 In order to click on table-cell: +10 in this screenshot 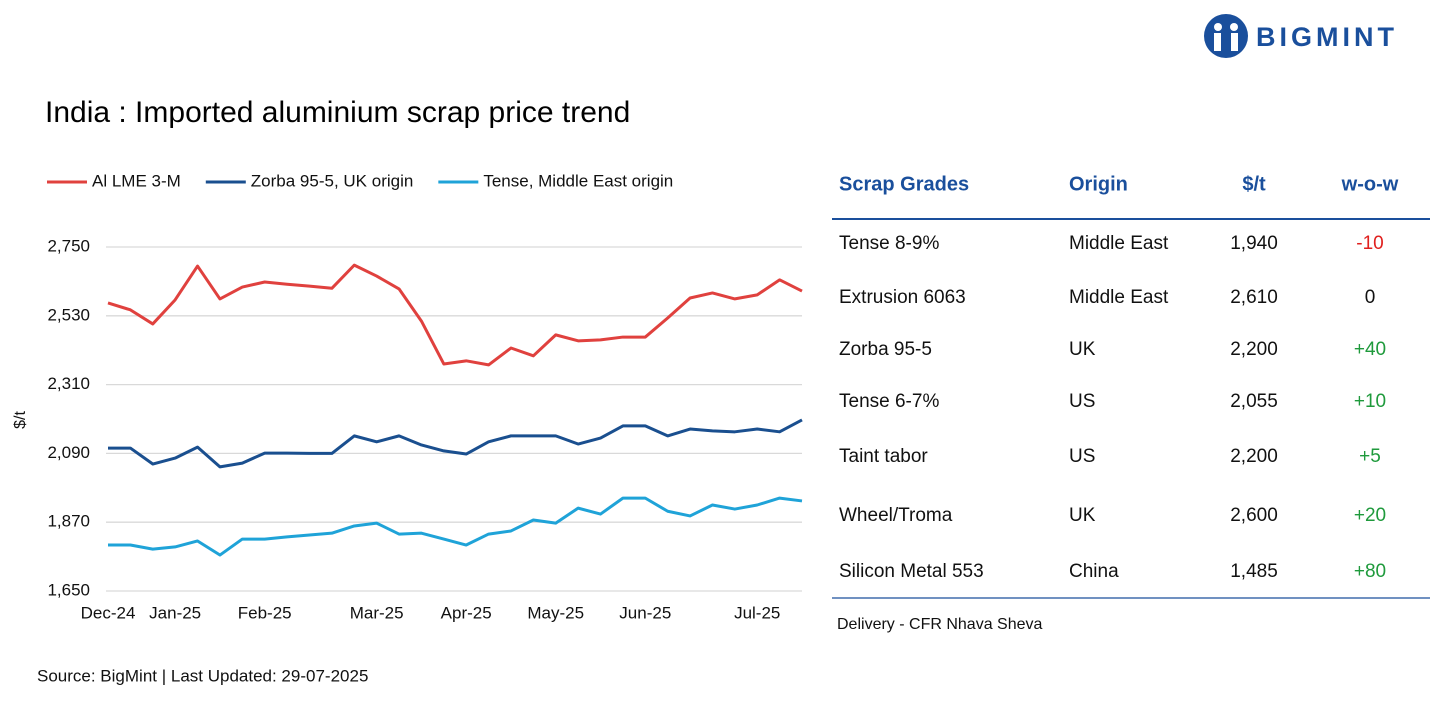, I will do `click(1370, 401)`.